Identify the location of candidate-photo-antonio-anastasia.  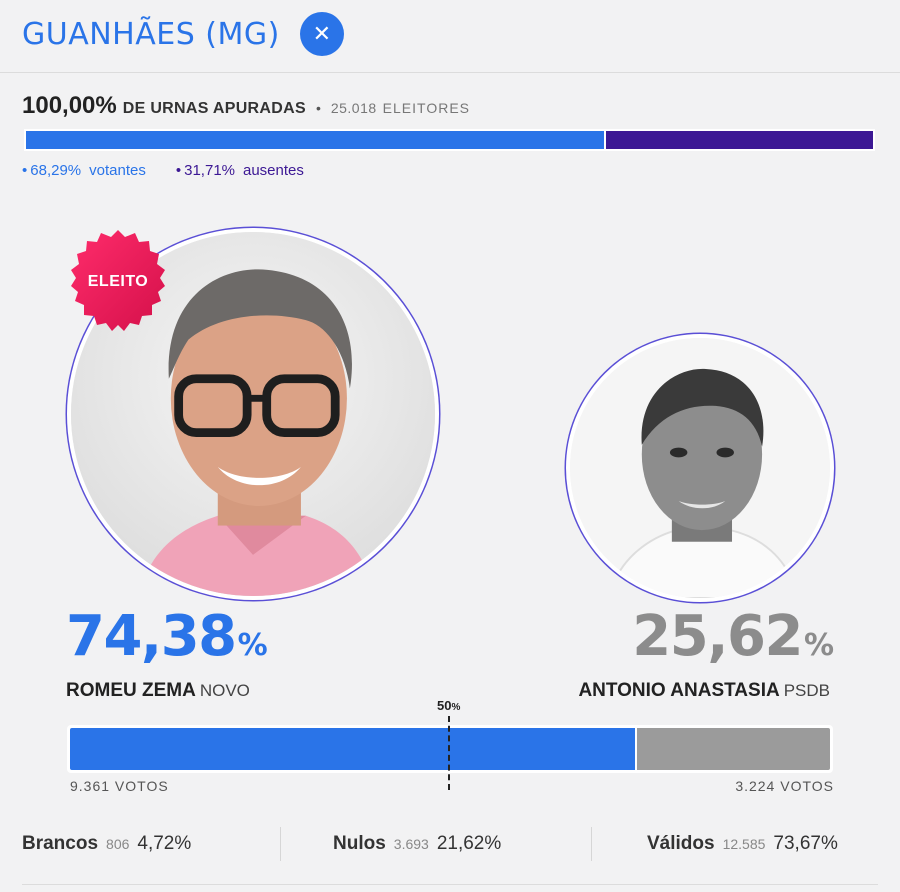
(700, 468).